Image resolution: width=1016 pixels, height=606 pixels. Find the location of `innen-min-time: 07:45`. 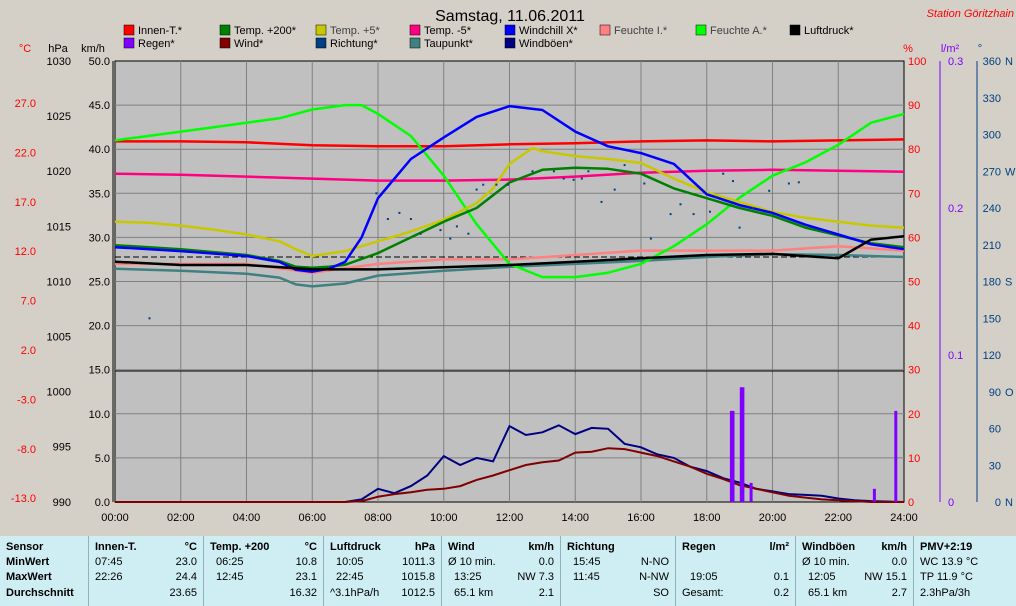

innen-min-time: 07:45 is located at coordinates (109, 562).